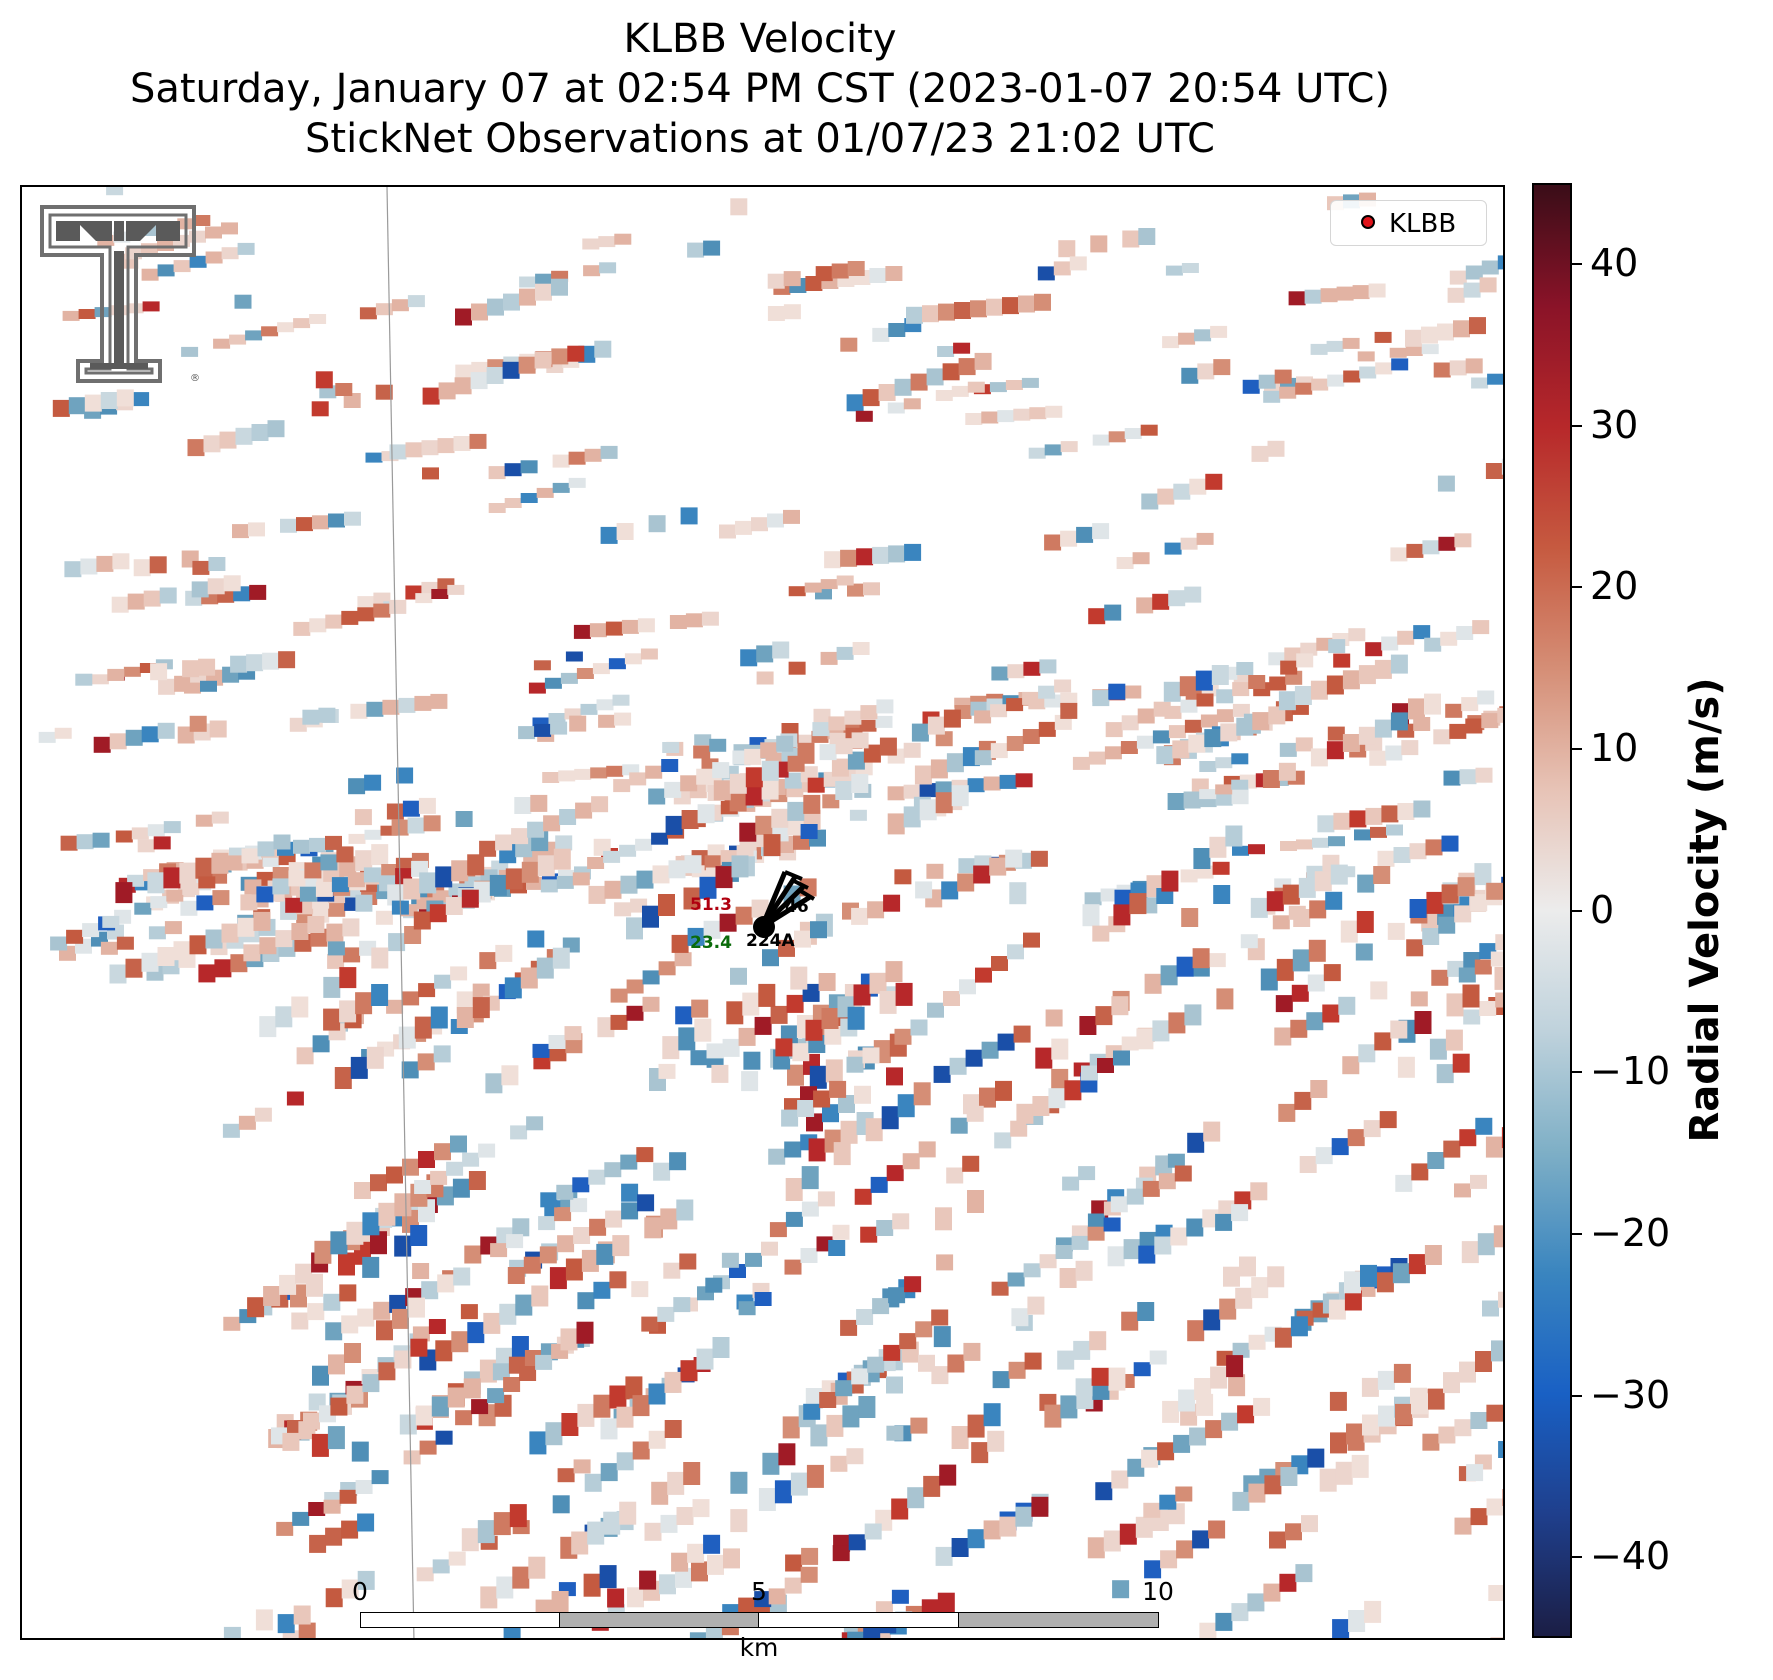 The width and height of the screenshot is (1773, 1680). I want to click on scale-label-10: 10, so click(1158, 1591).